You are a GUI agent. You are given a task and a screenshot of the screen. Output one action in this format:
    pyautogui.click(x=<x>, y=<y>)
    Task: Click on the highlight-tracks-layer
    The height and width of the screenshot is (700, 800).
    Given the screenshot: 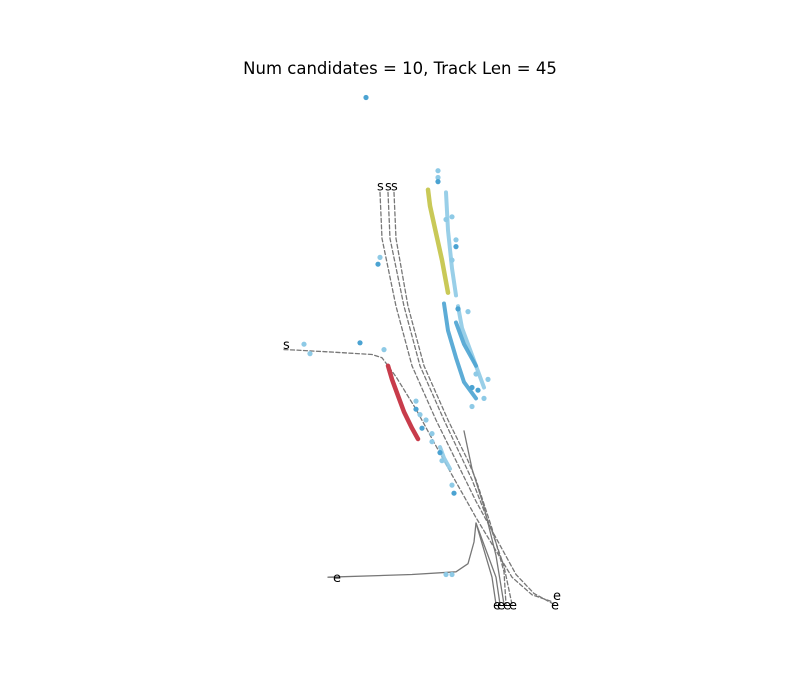 What is the action you would take?
    pyautogui.click(x=418, y=314)
    